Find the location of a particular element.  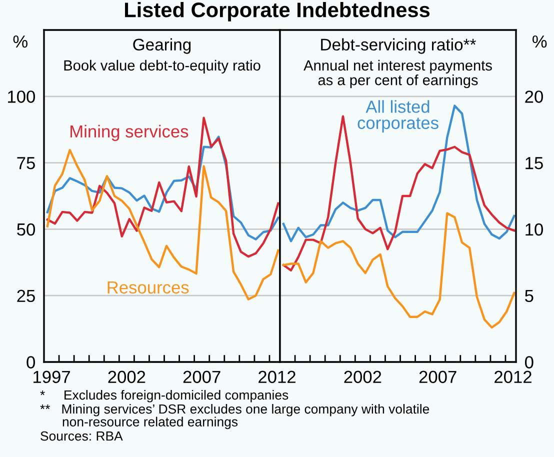

y-tick-label: 20 is located at coordinates (534, 96).